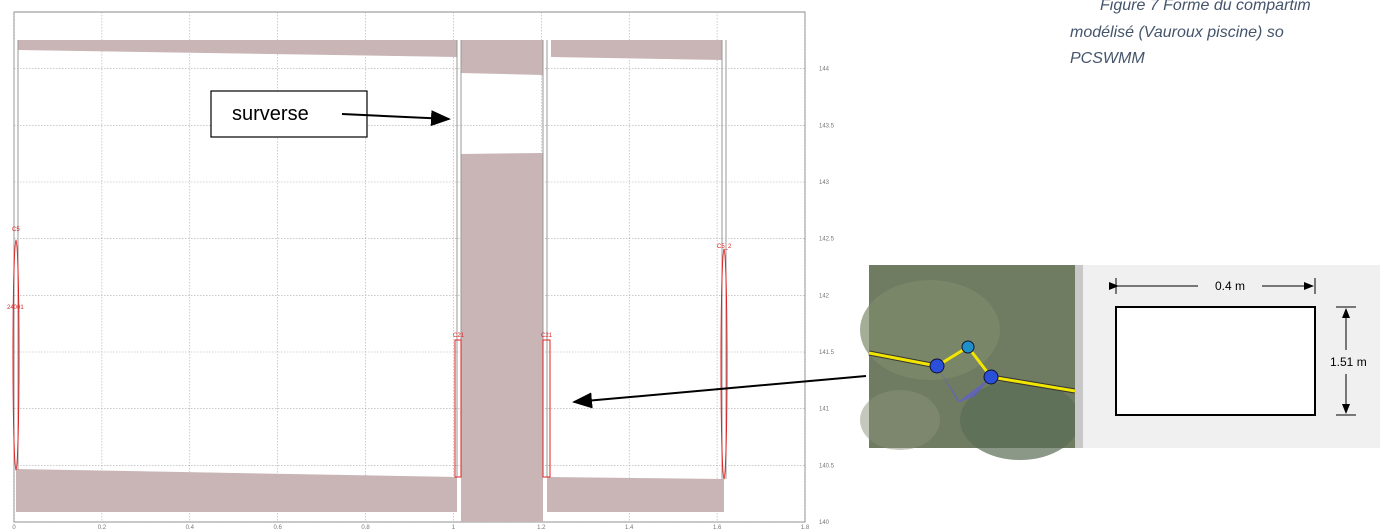  Describe the element at coordinates (827, 240) in the screenshot. I see `y-tick-label: 142.5` at that location.